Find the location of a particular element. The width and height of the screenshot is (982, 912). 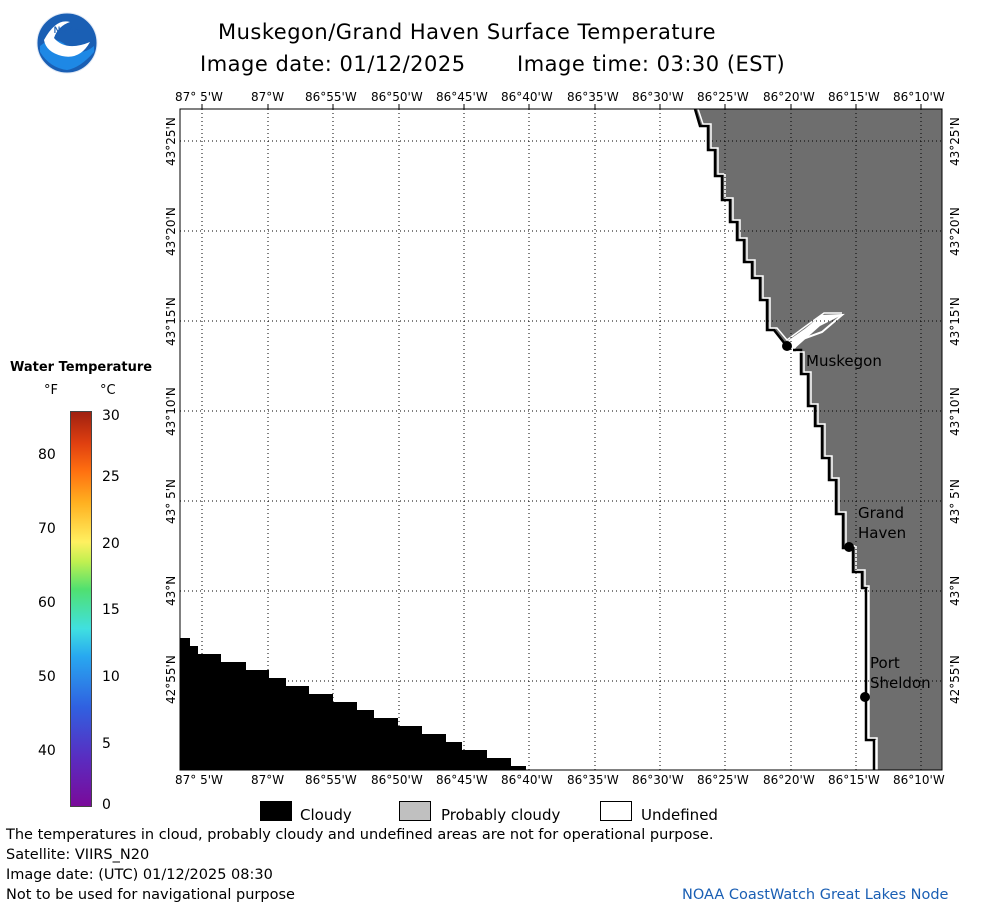

lon-tick-top: 86°15'W is located at coordinates (854, 97).